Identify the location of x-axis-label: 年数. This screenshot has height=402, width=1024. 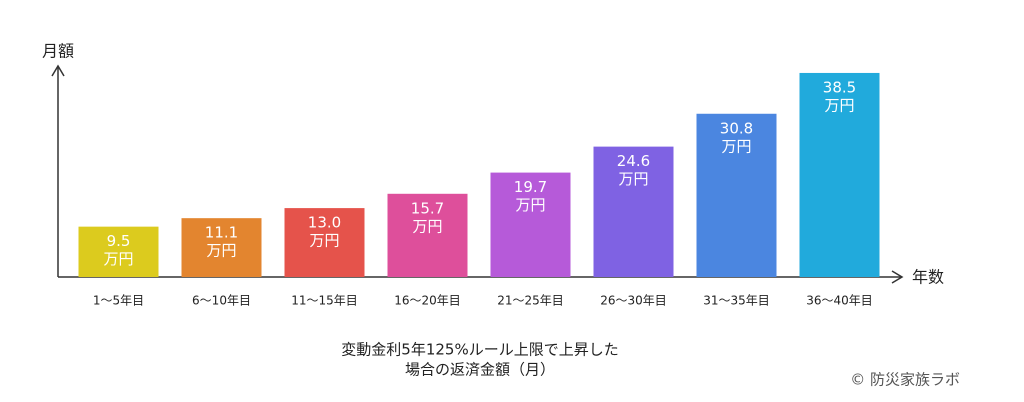
(928, 277).